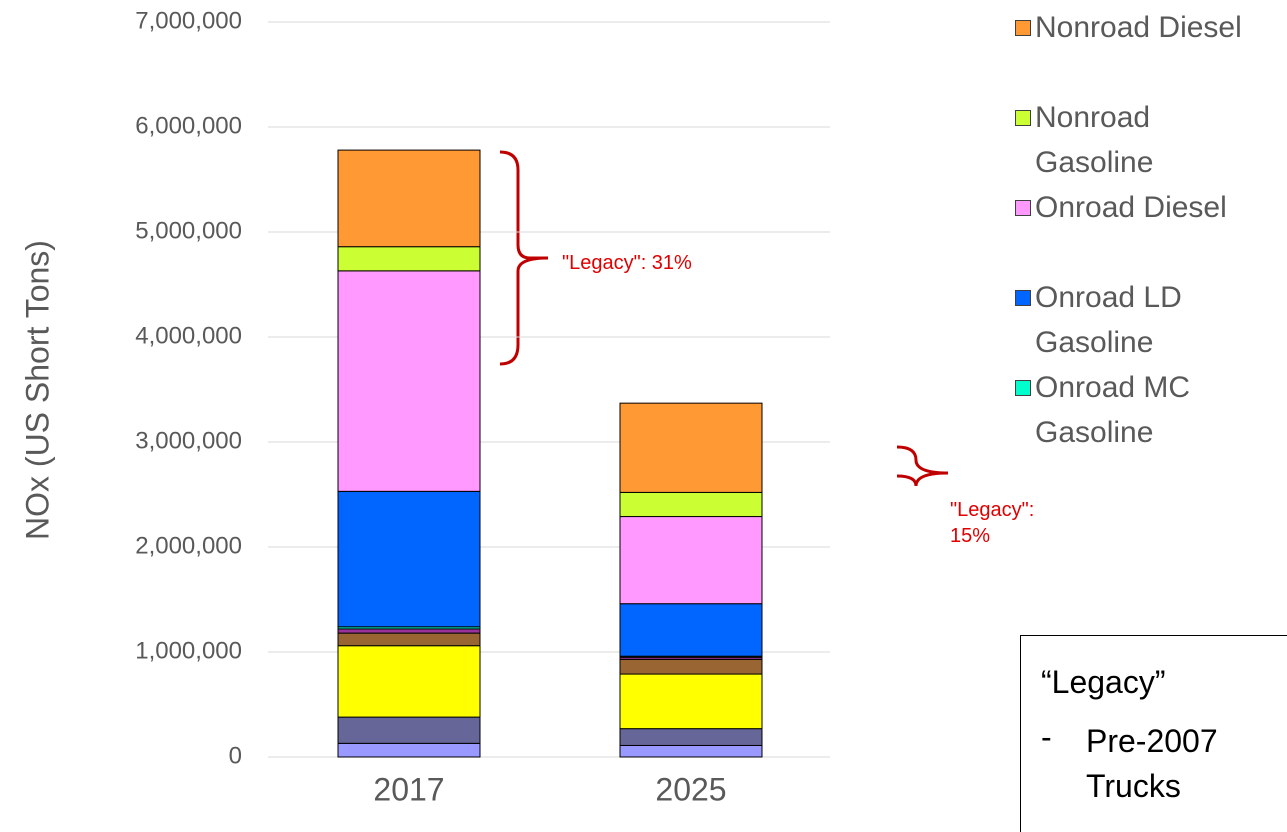  What do you see at coordinates (1103, 682) in the screenshot?
I see `note-title: “Legacy”` at bounding box center [1103, 682].